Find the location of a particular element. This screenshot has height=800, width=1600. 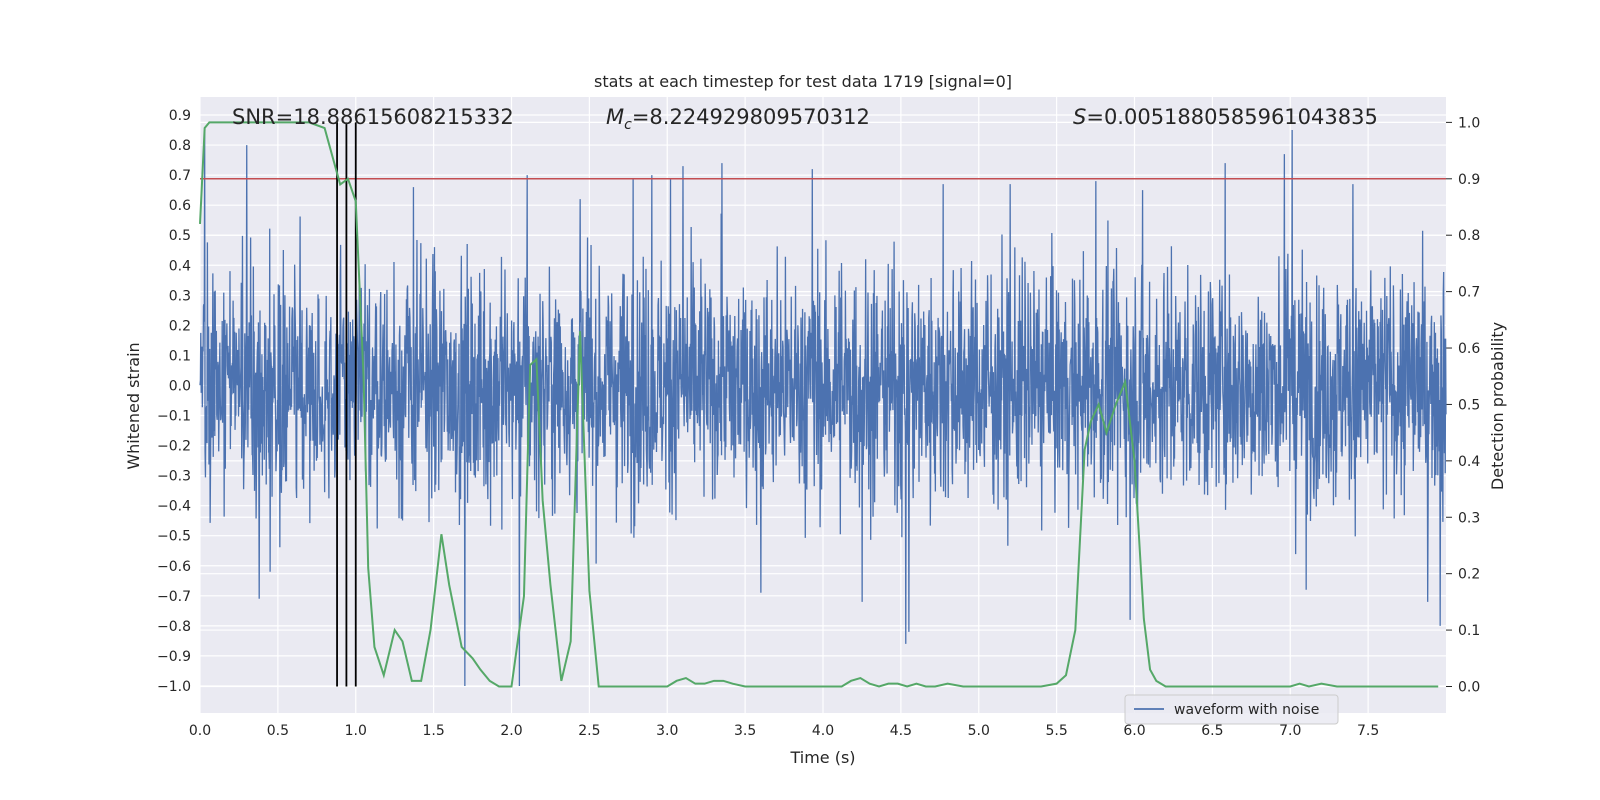

y2-tick-label: 0.4 is located at coordinates (1469, 462).